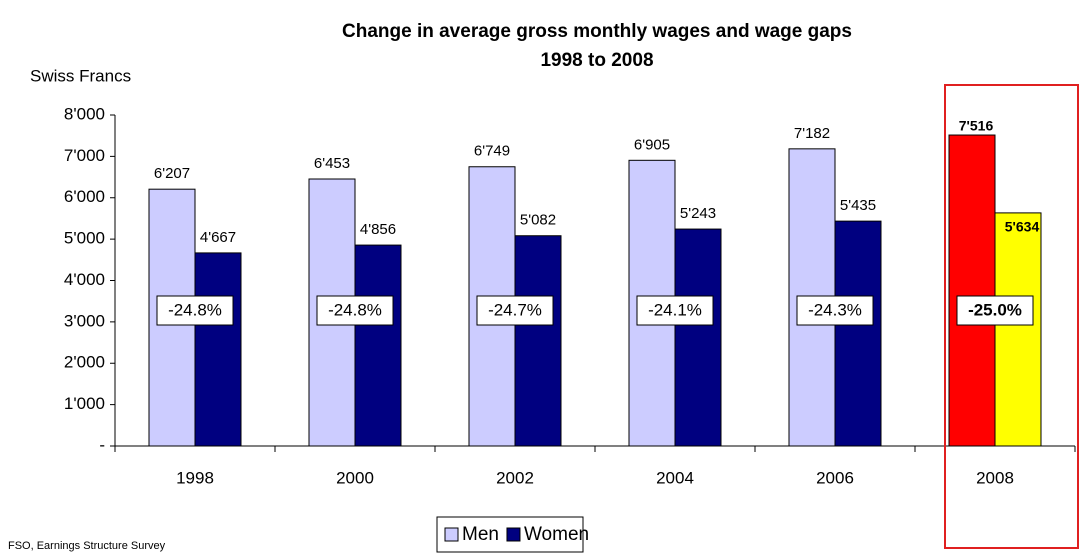 The width and height of the screenshot is (1083, 554). I want to click on x-tick-label: 2002, so click(515, 477).